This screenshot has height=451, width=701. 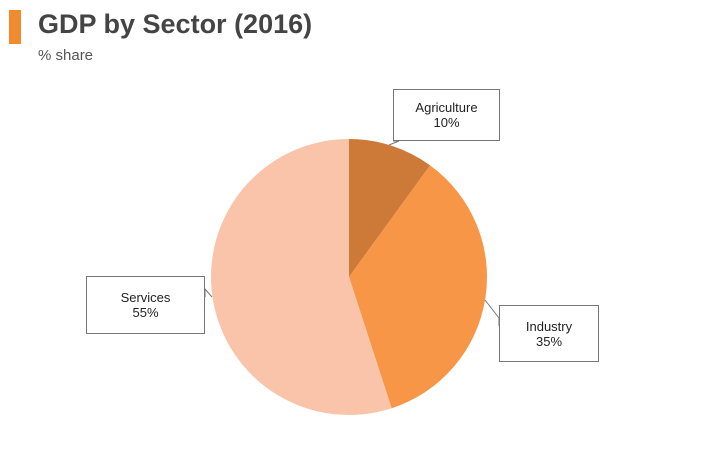 I want to click on slice-label-industry: Industry 35%, so click(x=549, y=333).